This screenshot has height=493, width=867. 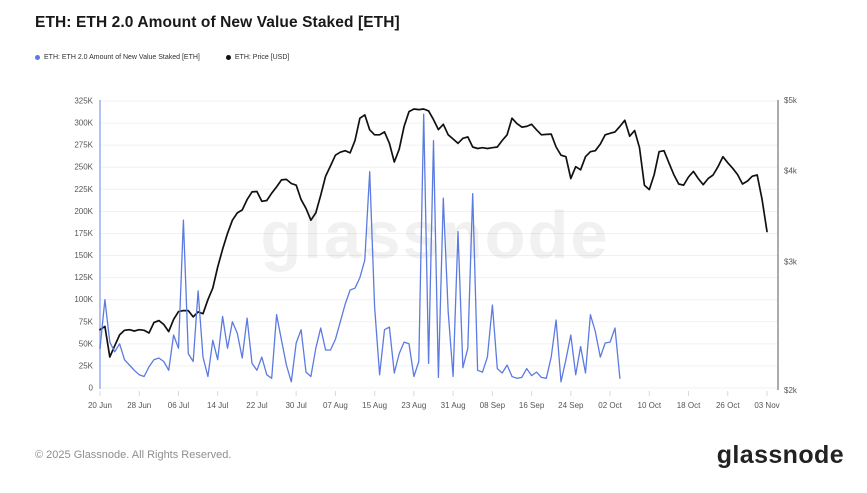 What do you see at coordinates (83, 145) in the screenshot?
I see `y-axis-left-label: 275K` at bounding box center [83, 145].